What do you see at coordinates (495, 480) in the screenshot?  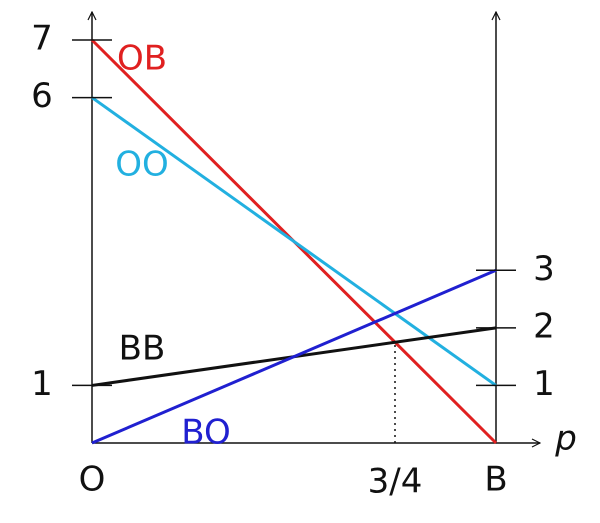 I see `x-tick-label: B` at bounding box center [495, 480].